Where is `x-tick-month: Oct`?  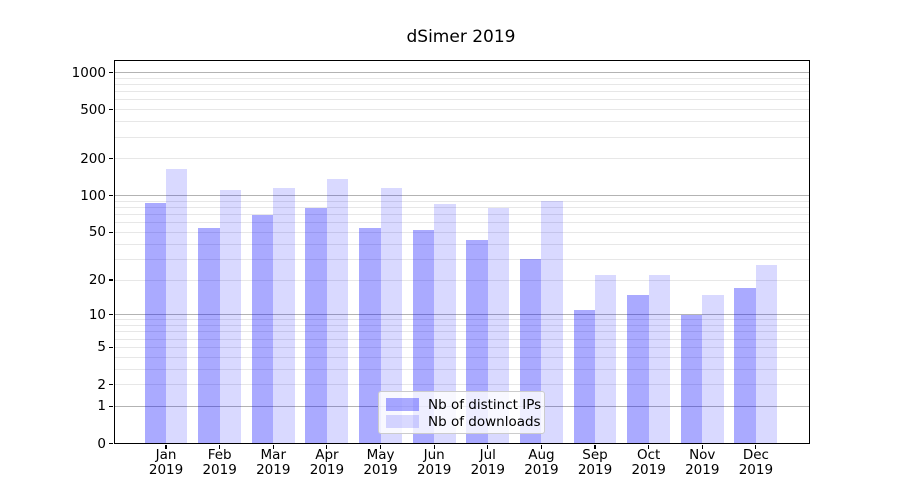
x-tick-month: Oct is located at coordinates (648, 454).